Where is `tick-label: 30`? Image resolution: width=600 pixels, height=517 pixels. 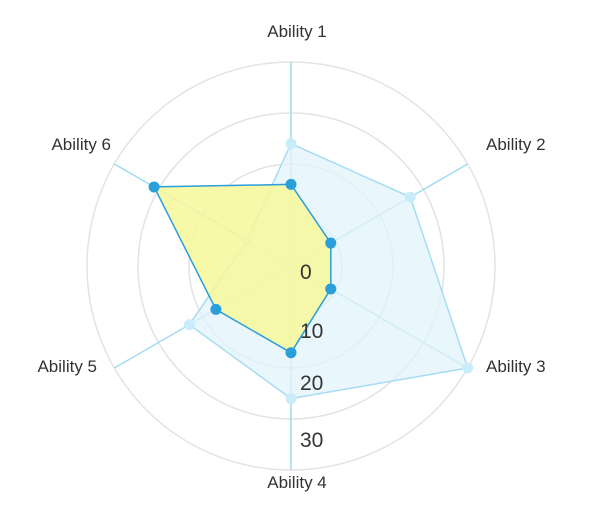
tick-label: 30 is located at coordinates (311, 440).